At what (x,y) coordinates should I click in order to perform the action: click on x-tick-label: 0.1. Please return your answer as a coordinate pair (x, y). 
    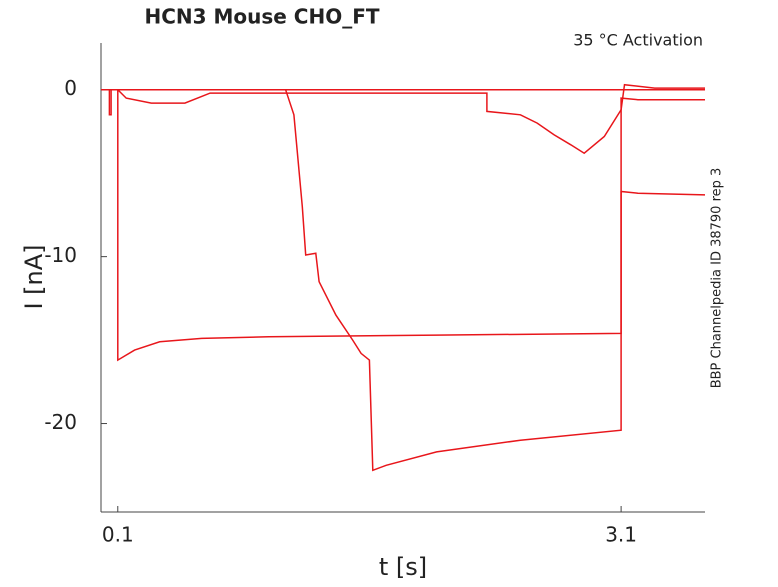
    Looking at the image, I should click on (118, 535).